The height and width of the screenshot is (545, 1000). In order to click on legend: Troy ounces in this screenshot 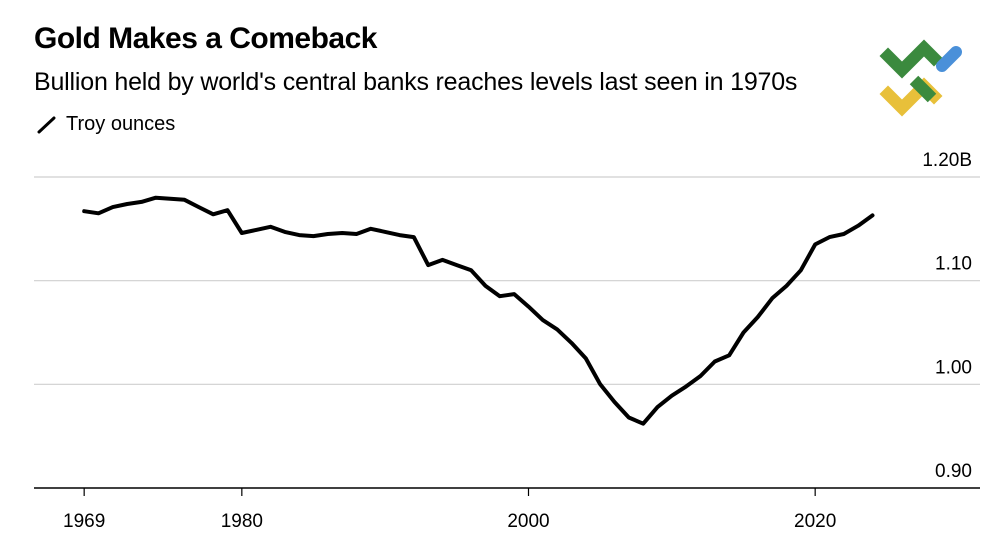, I will do `click(105, 124)`.